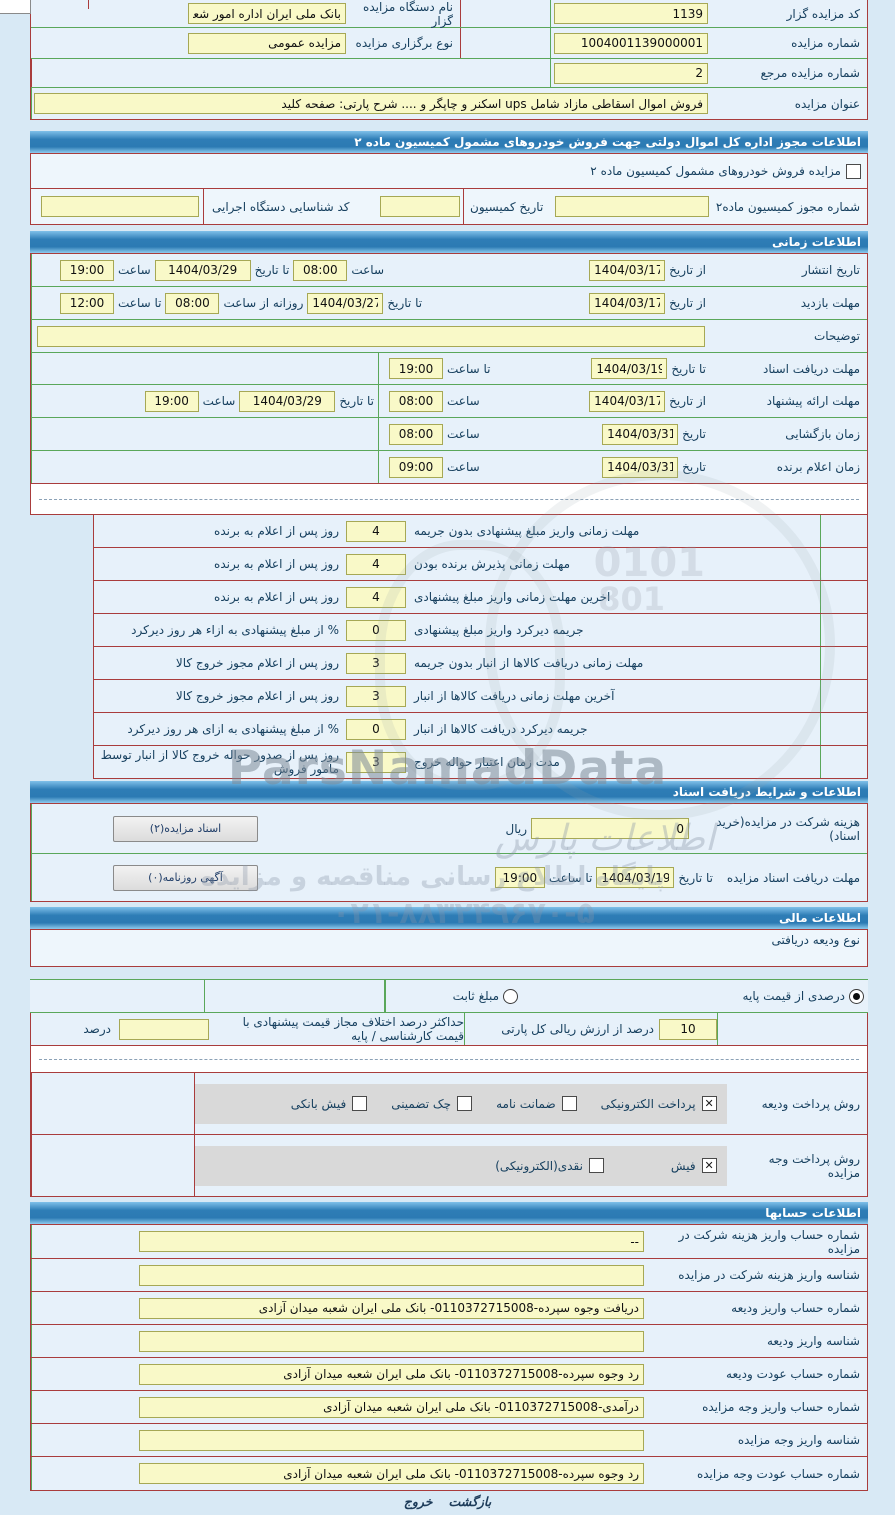 The width and height of the screenshot is (895, 1515). I want to click on cash-electronic-checkbox, so click(596, 1165).